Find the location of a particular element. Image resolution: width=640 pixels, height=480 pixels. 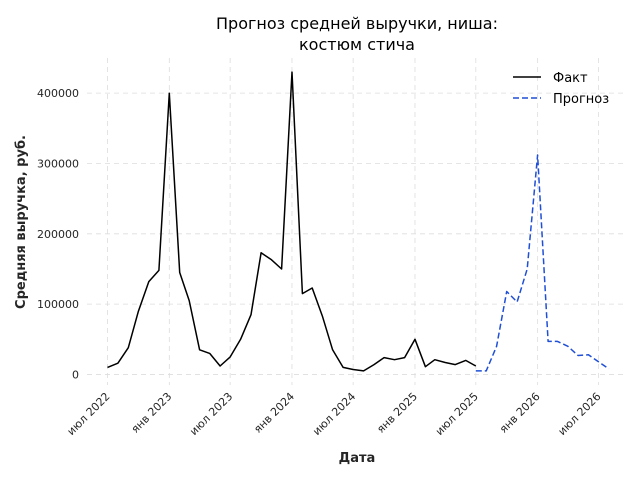

x-tick-label: янв 2026 is located at coordinates (520, 413).